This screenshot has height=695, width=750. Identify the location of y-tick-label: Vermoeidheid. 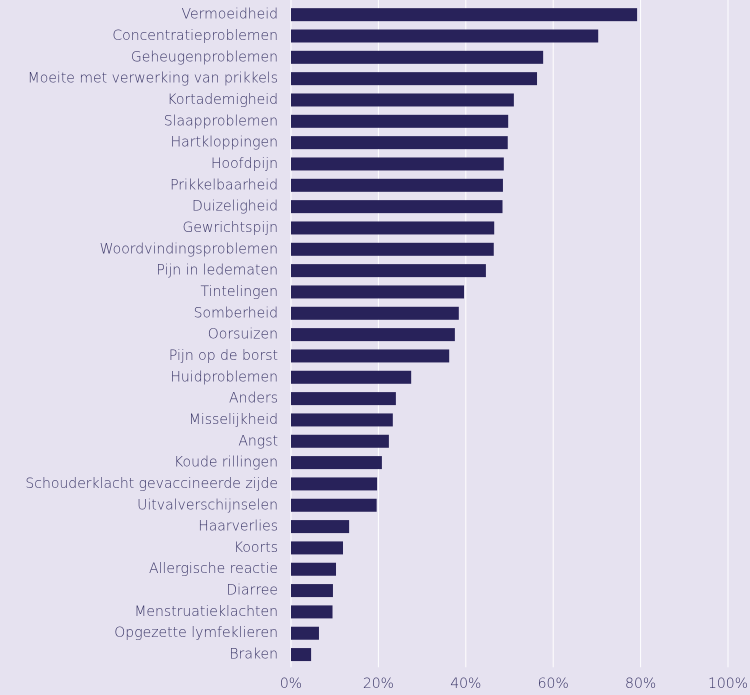
(230, 15).